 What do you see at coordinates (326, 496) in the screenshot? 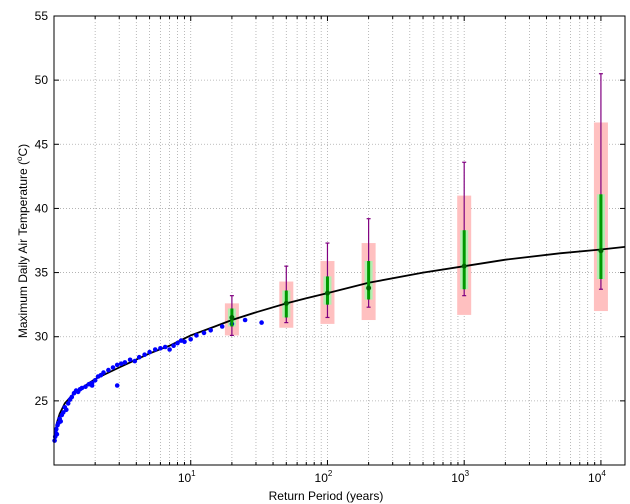
I see `x-axis-label: Return Period (years)` at bounding box center [326, 496].